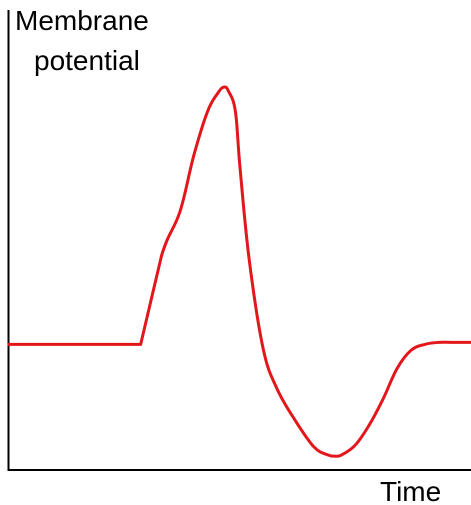 This screenshot has width=471, height=505. I want to click on x-axis-title: Time, so click(410, 490).